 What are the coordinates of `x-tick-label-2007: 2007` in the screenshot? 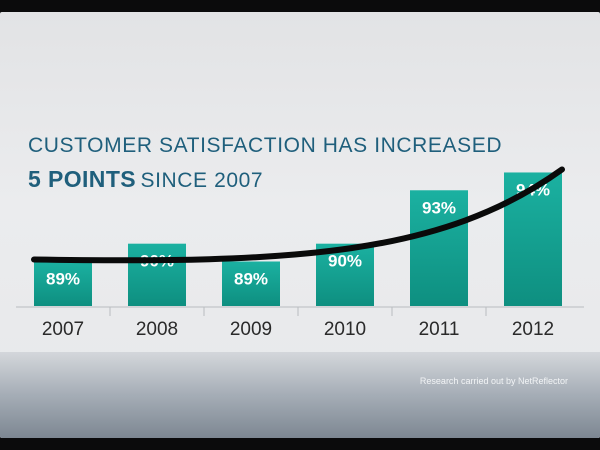 It's located at (63, 329).